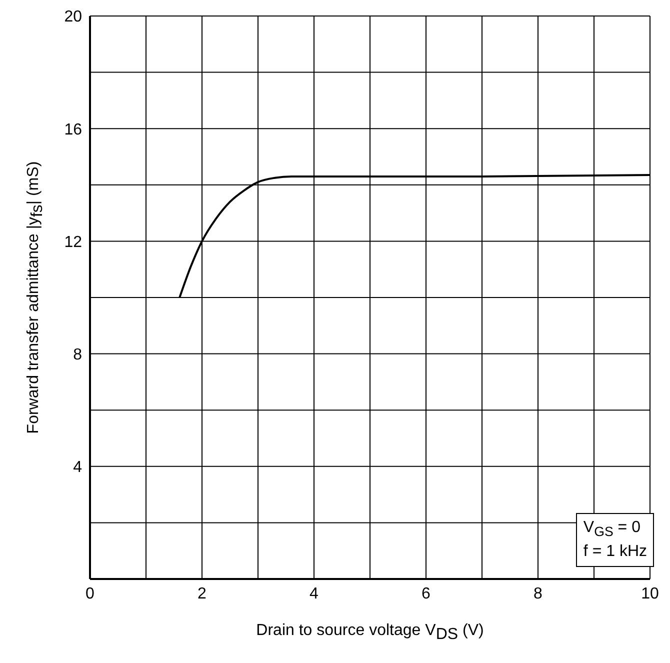 The image size is (670, 663). Describe the element at coordinates (538, 593) in the screenshot. I see `x-tick-label: 8` at that location.